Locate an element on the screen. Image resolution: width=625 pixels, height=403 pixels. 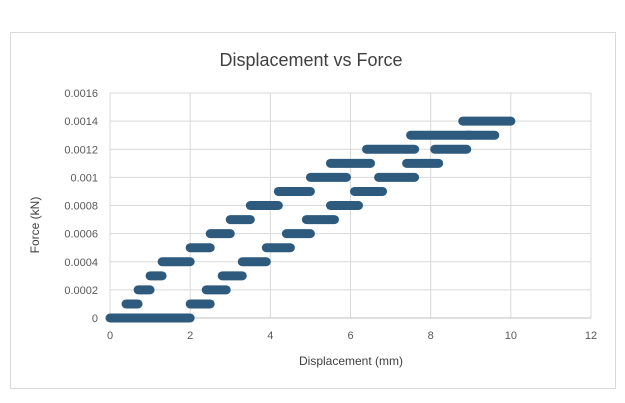
y-tick-label: 0.0004 is located at coordinates (81, 263).